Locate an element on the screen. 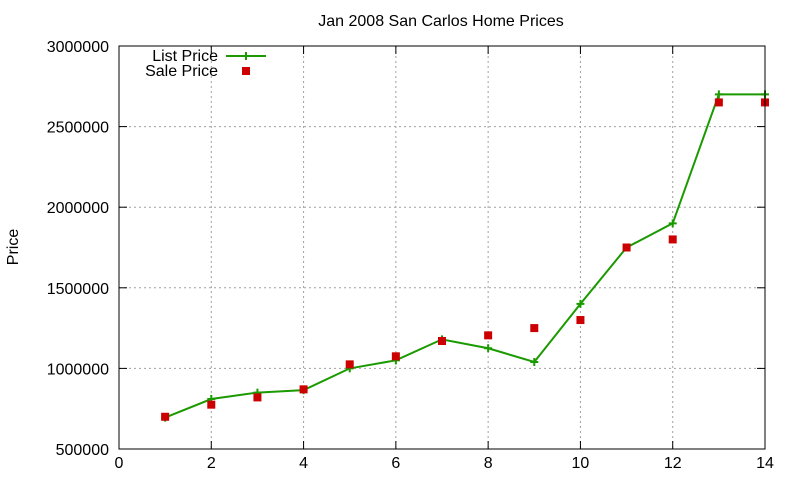 This screenshot has width=800, height=480. x-tick-label: 6 is located at coordinates (395, 463).